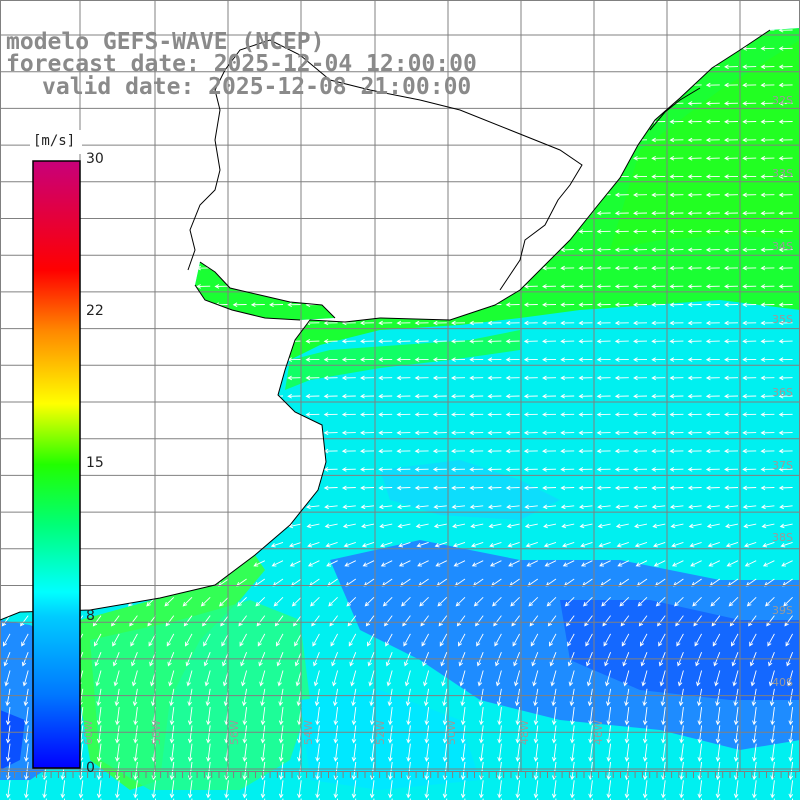  What do you see at coordinates (54, 141) in the screenshot?
I see `colorbar-unit: [m/s]` at bounding box center [54, 141].